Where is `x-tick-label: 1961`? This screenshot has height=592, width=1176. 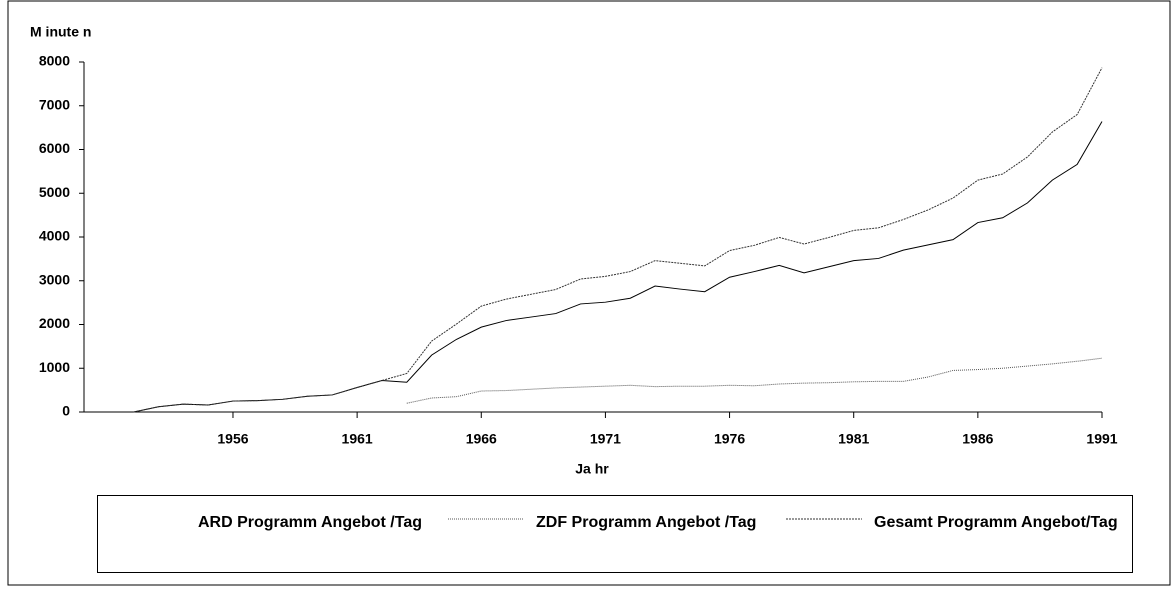 x-tick-label: 1961 is located at coordinates (357, 439).